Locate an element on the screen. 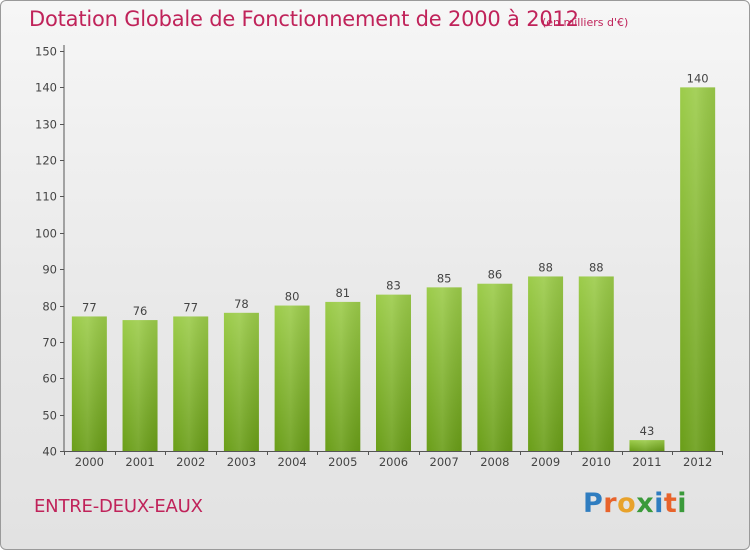  value-label-2008: 86 is located at coordinates (495, 275).